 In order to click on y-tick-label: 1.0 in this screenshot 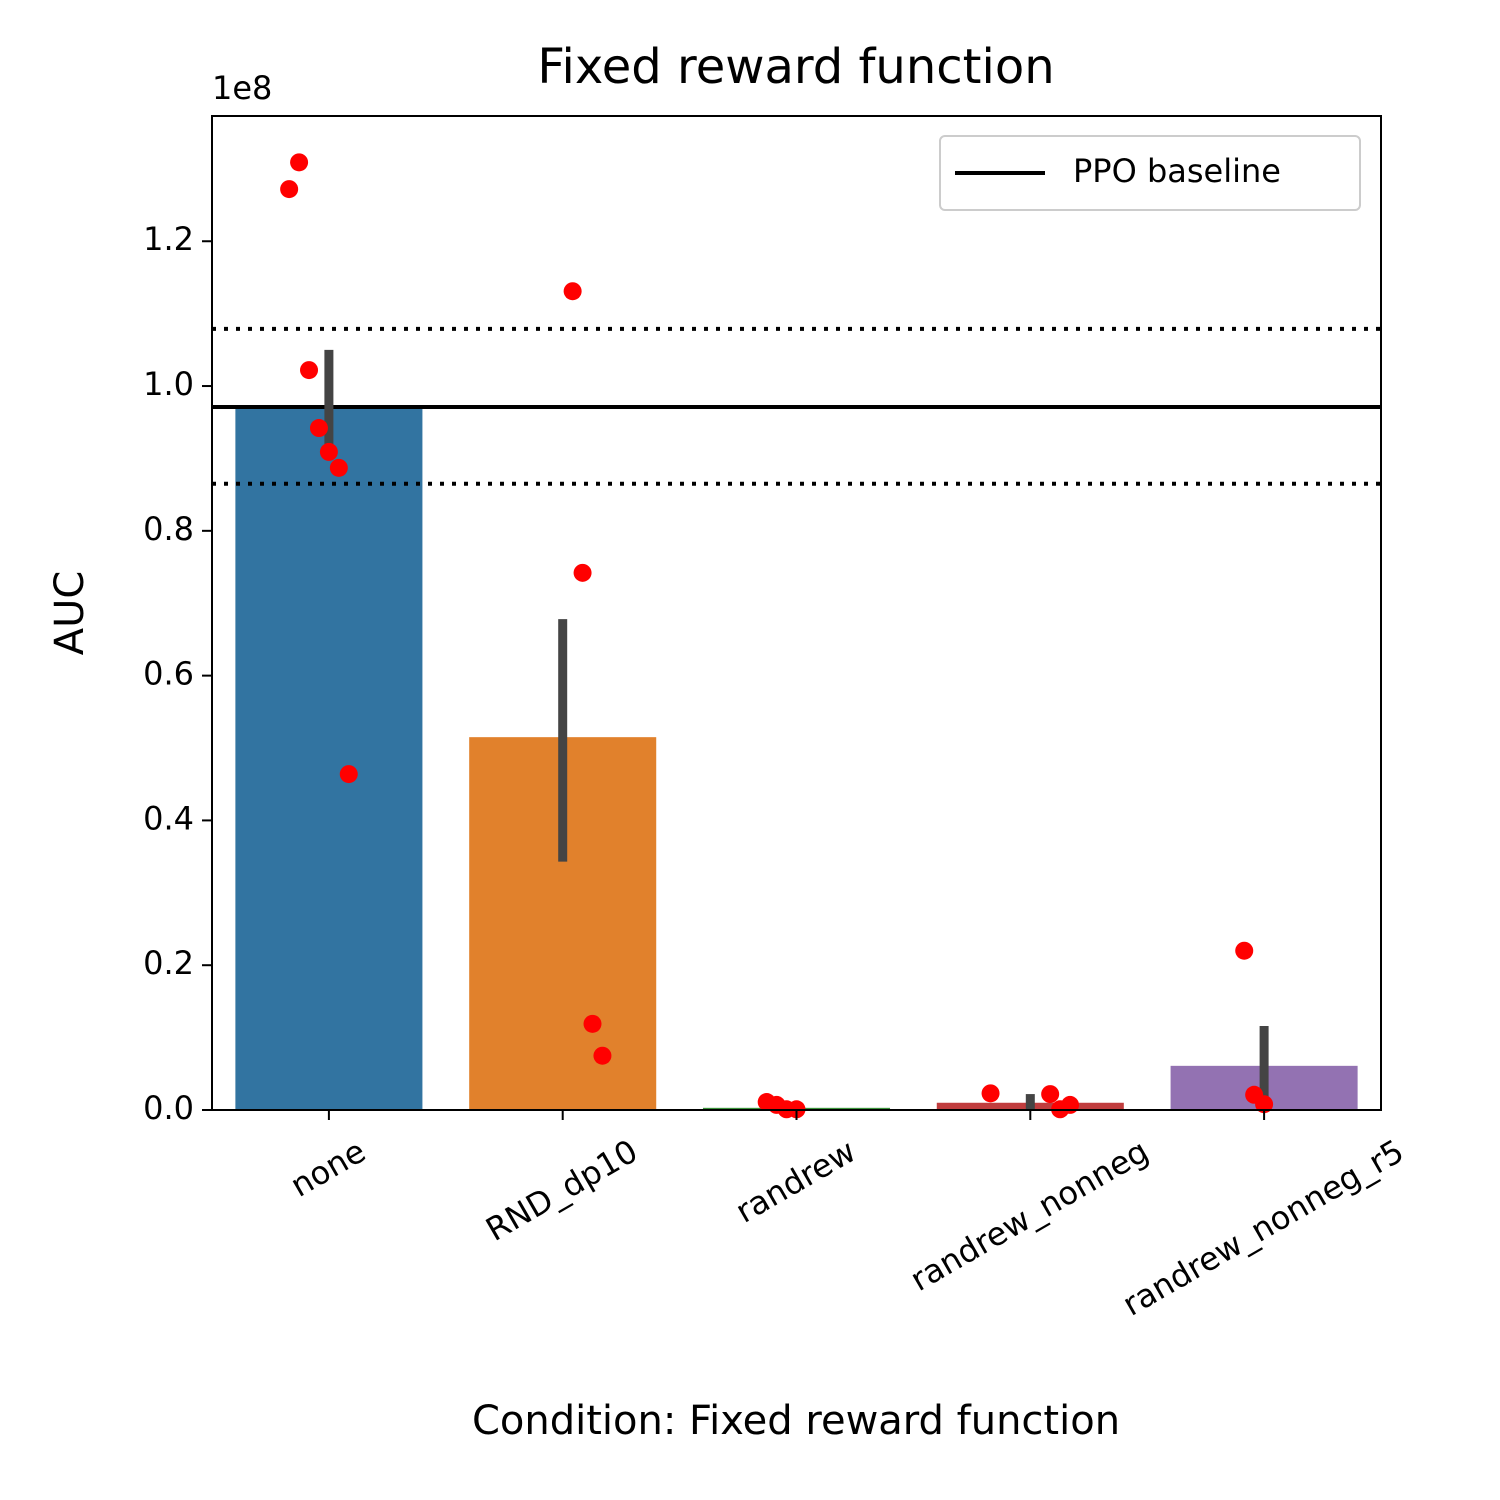, I will do `click(168, 384)`.